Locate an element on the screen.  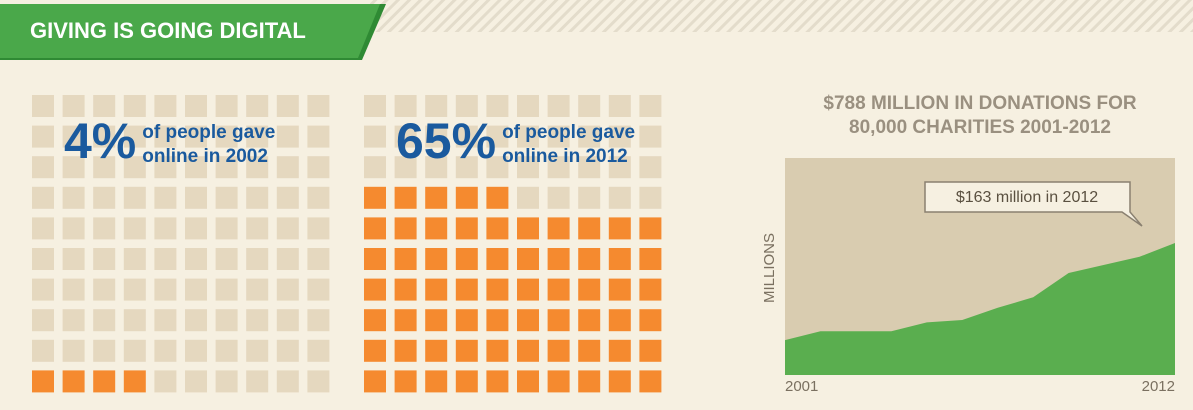
annotation-box is located at coordinates (1033, 204).